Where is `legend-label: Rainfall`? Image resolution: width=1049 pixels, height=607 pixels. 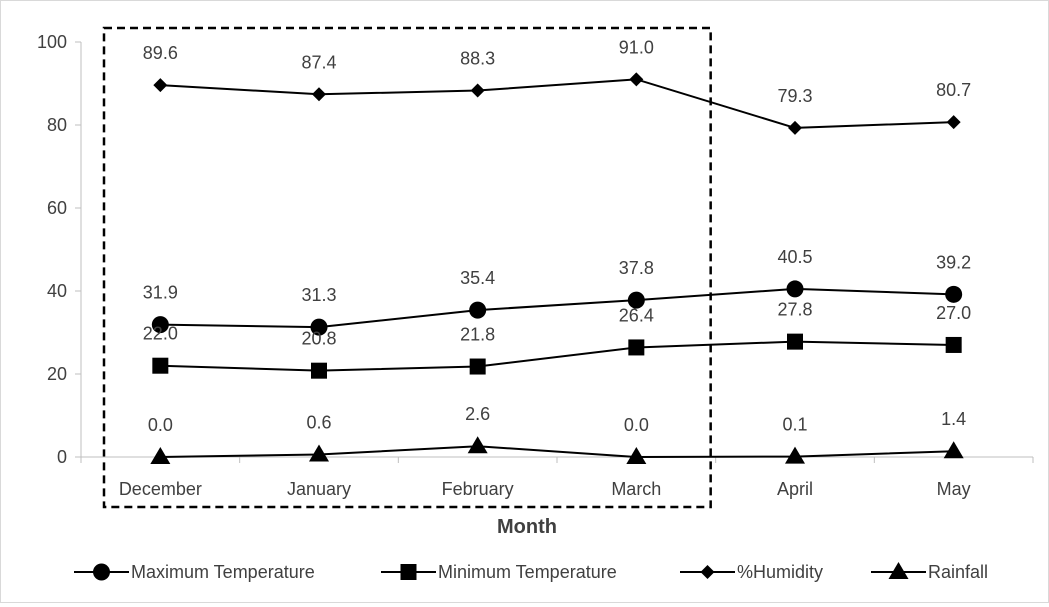
legend-label: Rainfall is located at coordinates (958, 572).